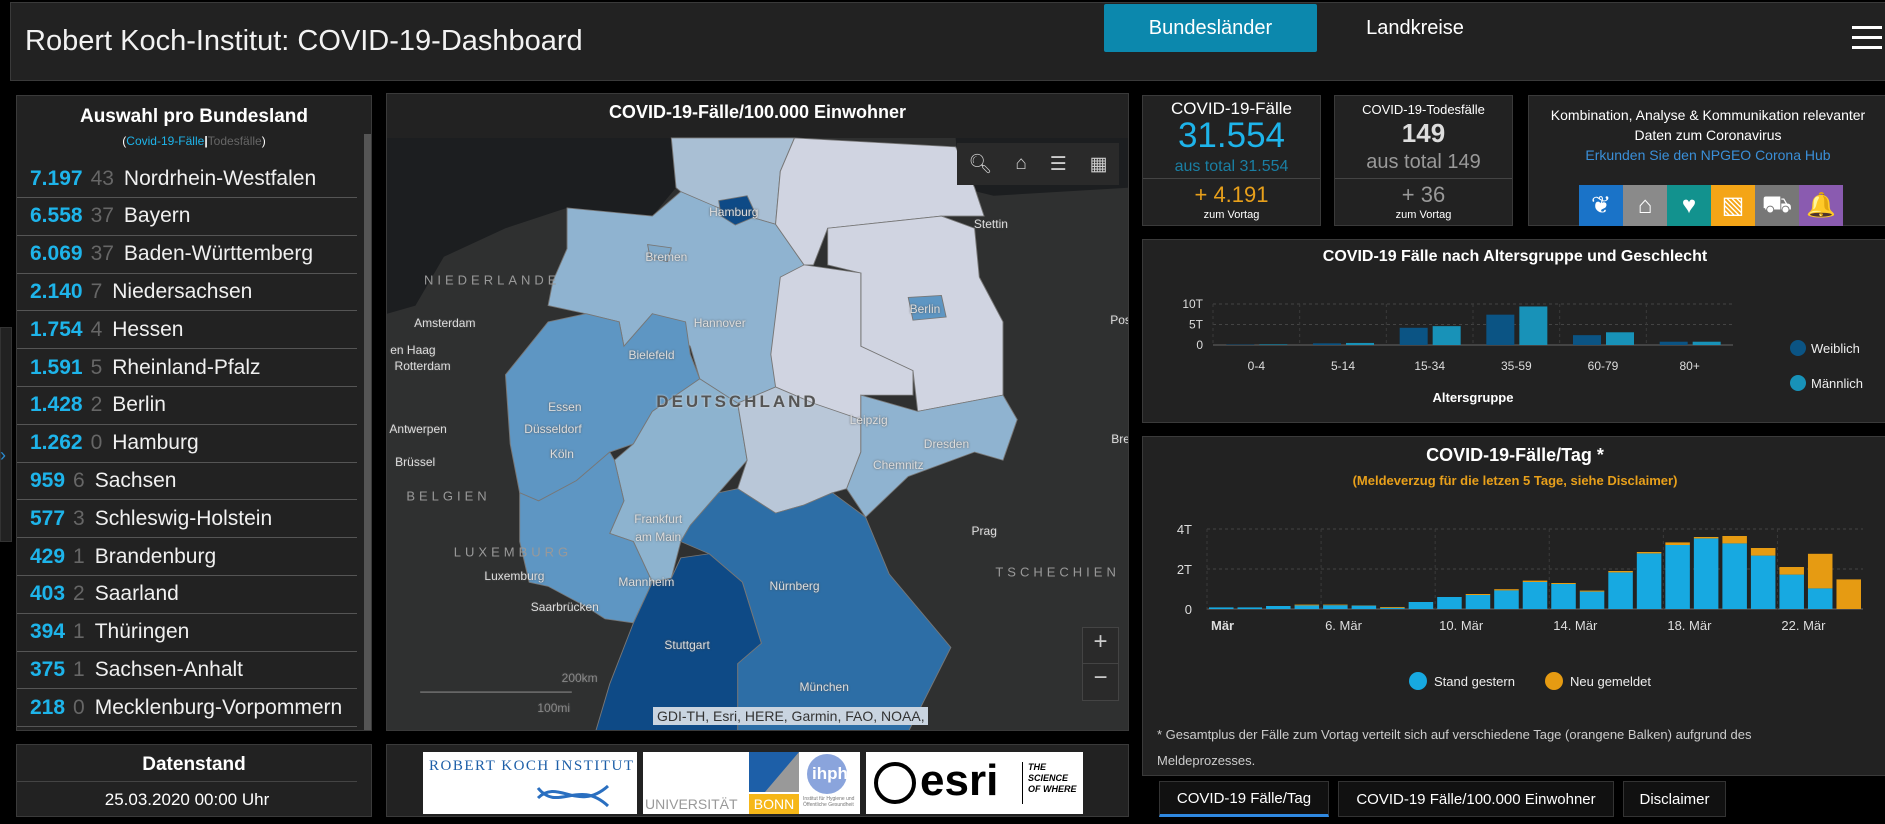  I want to click on state-row: 403 2 Saarland, so click(187, 595).